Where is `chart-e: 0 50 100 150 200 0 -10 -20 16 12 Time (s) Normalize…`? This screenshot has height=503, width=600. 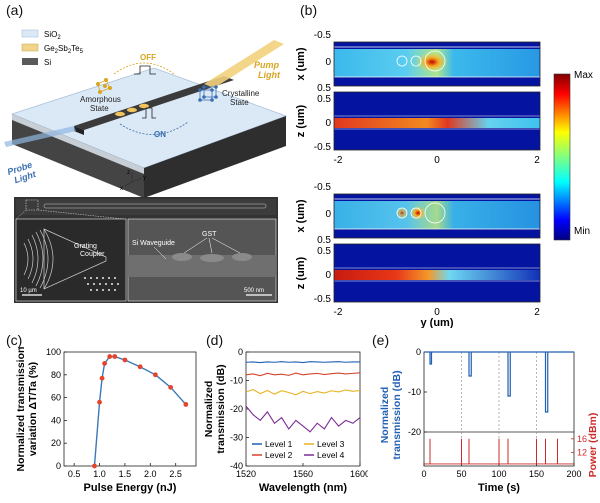
chart-e: 0 50 100 150 200 0 -10 -20 16 12 Time (s) Normalize… is located at coordinates (484, 412).